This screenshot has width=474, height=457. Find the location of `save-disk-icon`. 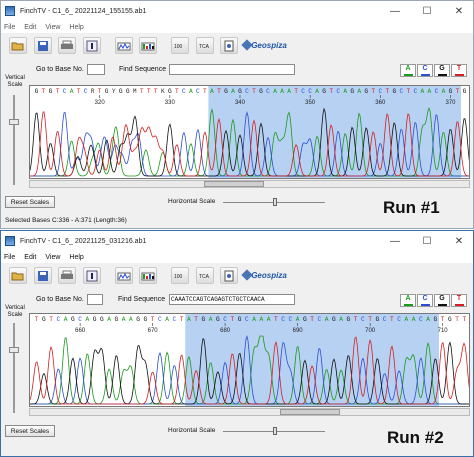

save-disk-icon is located at coordinates (43, 45).